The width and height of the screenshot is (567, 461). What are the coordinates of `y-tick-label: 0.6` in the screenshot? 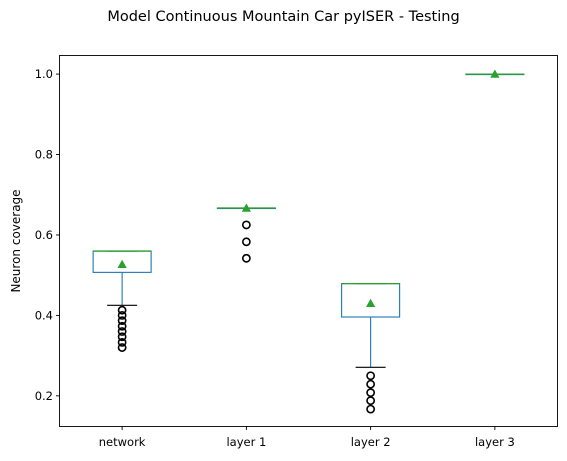 It's located at (44, 235).